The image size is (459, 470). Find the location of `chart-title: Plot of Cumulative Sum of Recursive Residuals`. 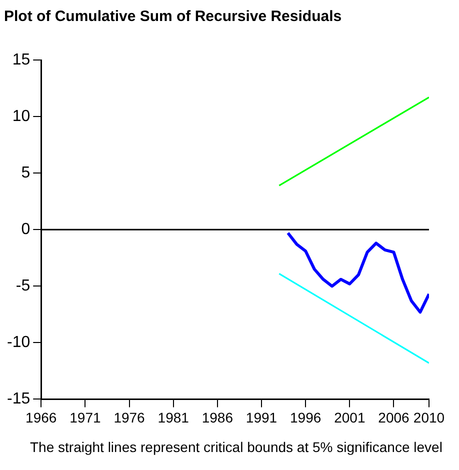

chart-title: Plot of Cumulative Sum of Recursive Residuals is located at coordinates (173, 17).